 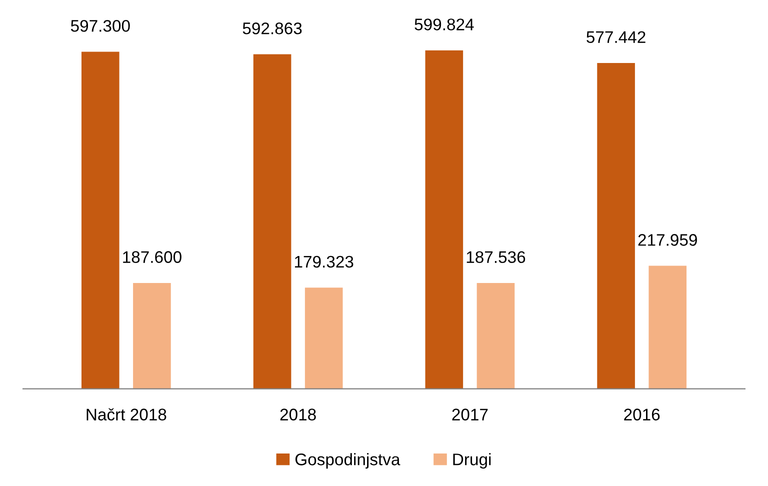 I want to click on x-tick-label: 2016, so click(x=642, y=414).